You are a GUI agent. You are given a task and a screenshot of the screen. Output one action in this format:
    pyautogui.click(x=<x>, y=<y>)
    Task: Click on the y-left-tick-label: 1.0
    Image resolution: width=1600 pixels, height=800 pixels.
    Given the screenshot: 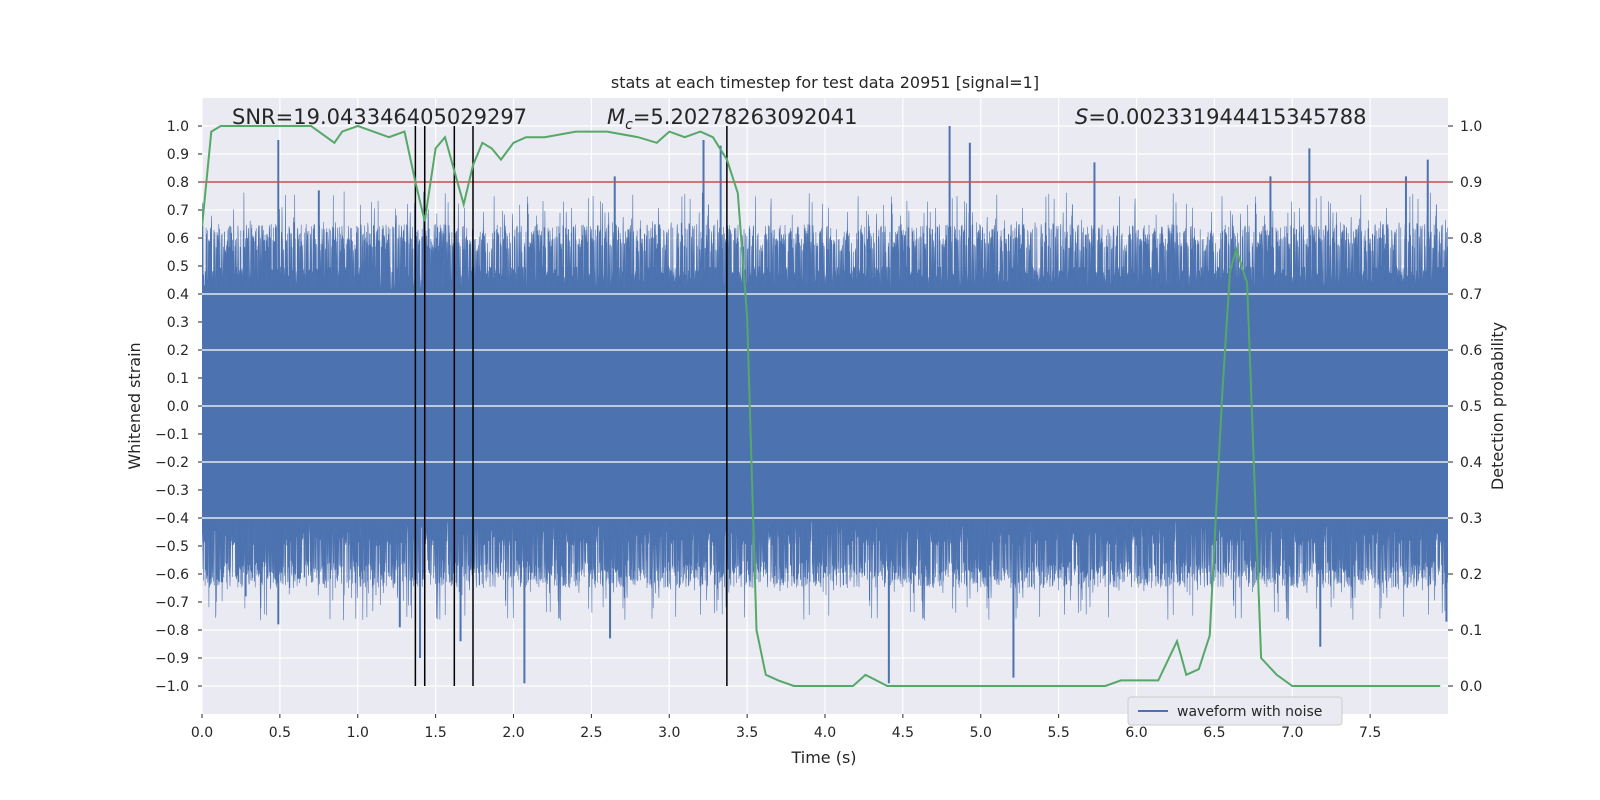 What is the action you would take?
    pyautogui.click(x=178, y=127)
    